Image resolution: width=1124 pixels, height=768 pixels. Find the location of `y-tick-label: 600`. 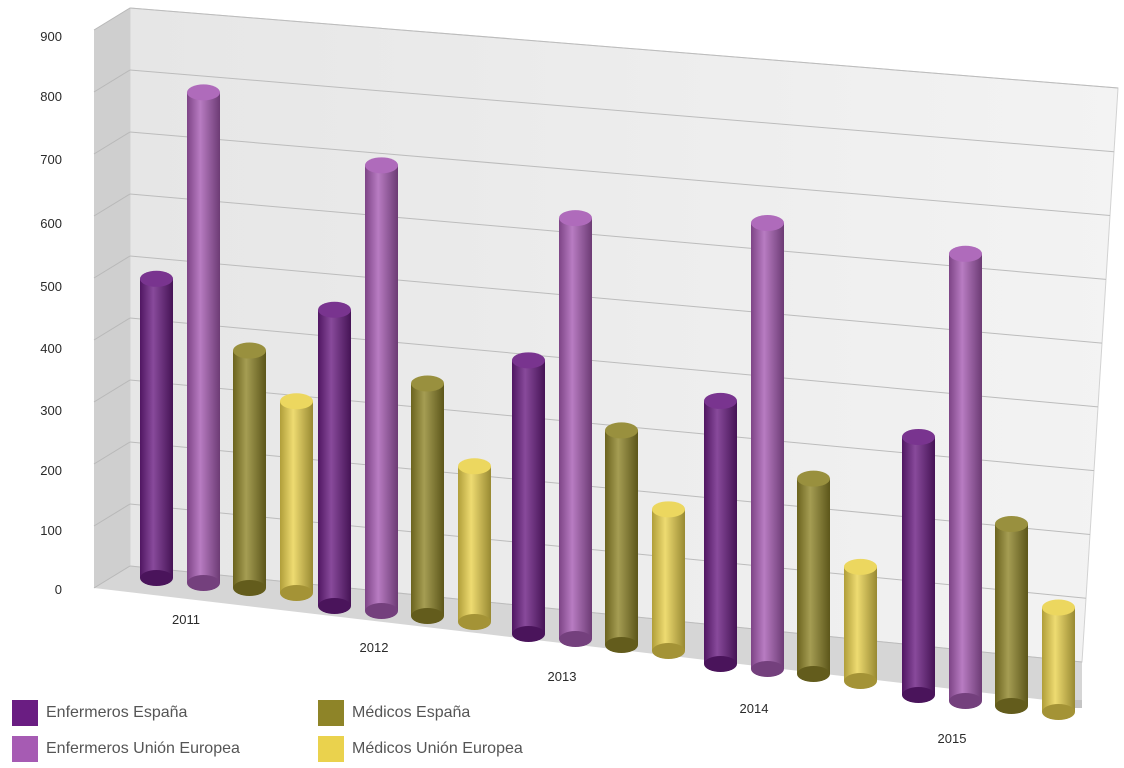

y-tick-label: 600 is located at coordinates (51, 223).